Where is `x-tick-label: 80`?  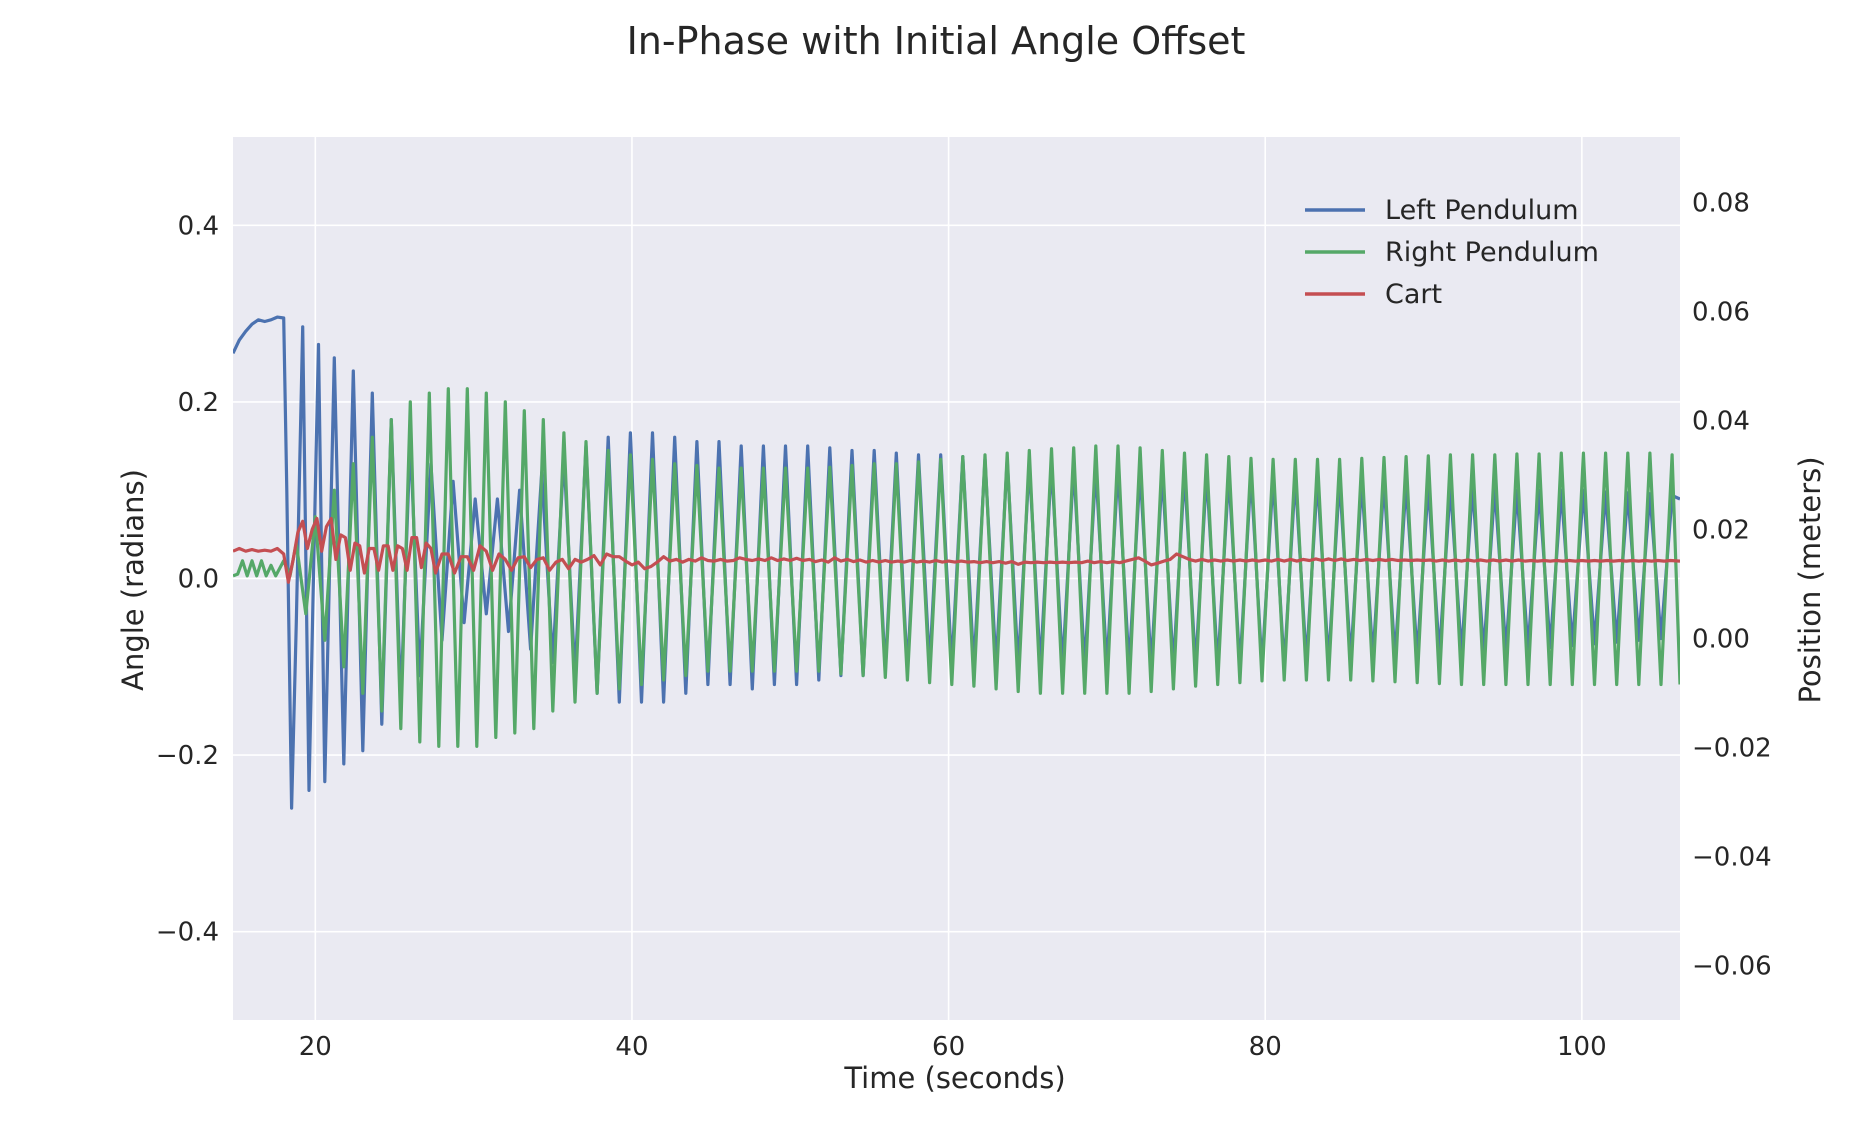
x-tick-label: 80 is located at coordinates (1265, 1047).